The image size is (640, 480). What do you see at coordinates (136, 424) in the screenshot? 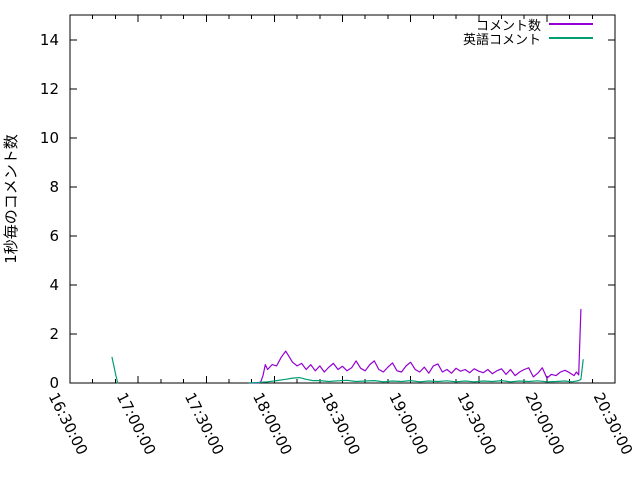
I see `x-tick-label: 17:00:00` at bounding box center [136, 424].